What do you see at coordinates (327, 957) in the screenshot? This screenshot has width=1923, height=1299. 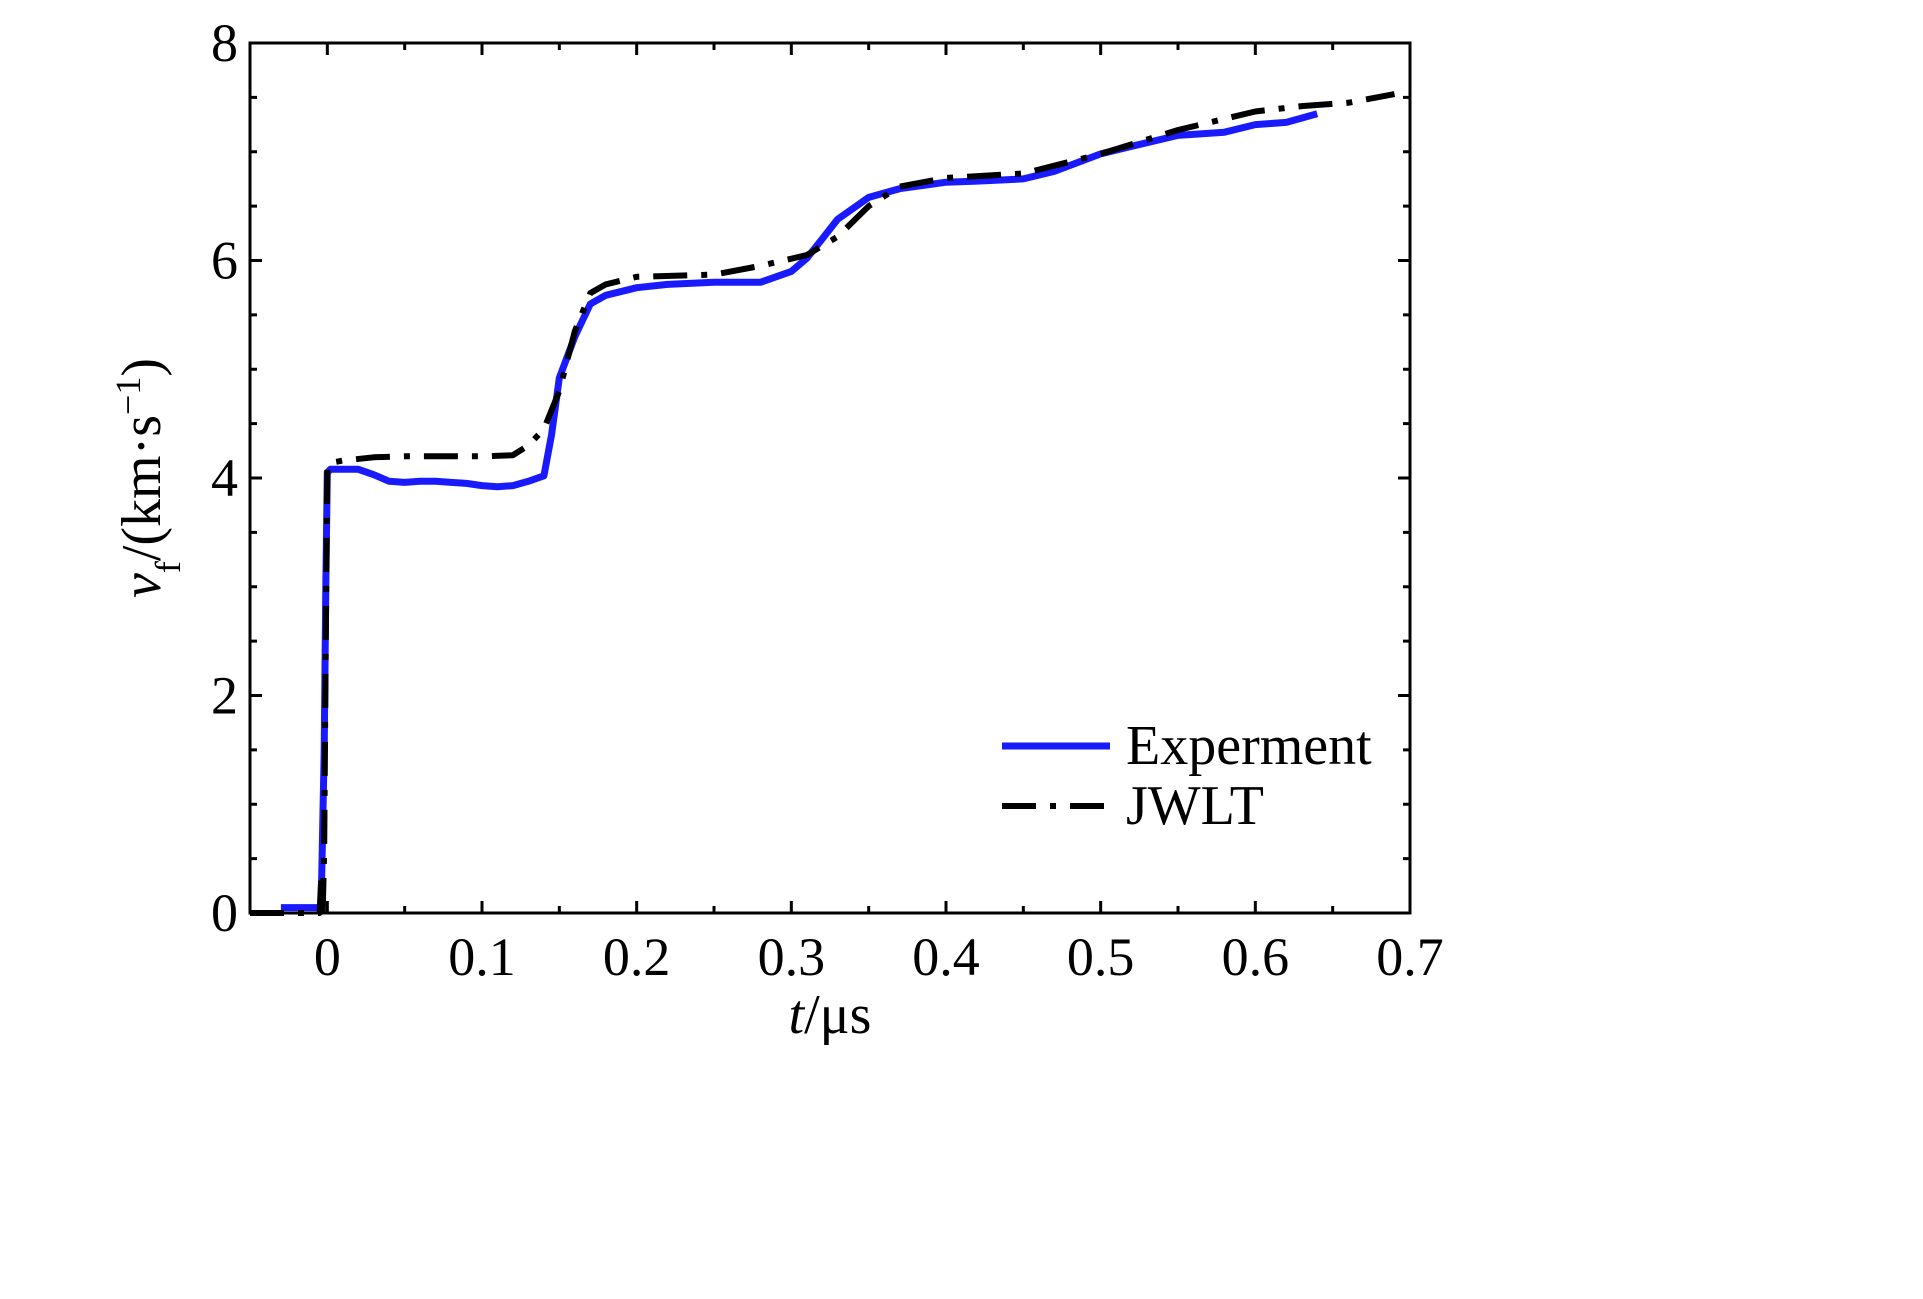 I see `x-tick-label: 0` at bounding box center [327, 957].